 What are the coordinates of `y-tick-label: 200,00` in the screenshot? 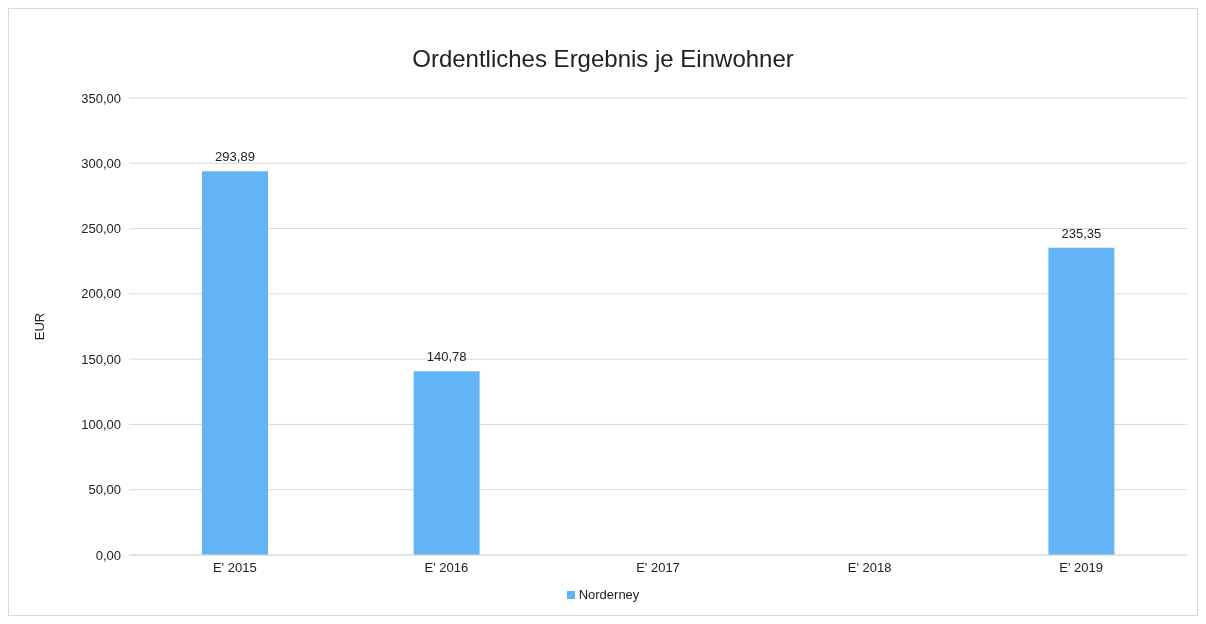 It's located at (101, 294).